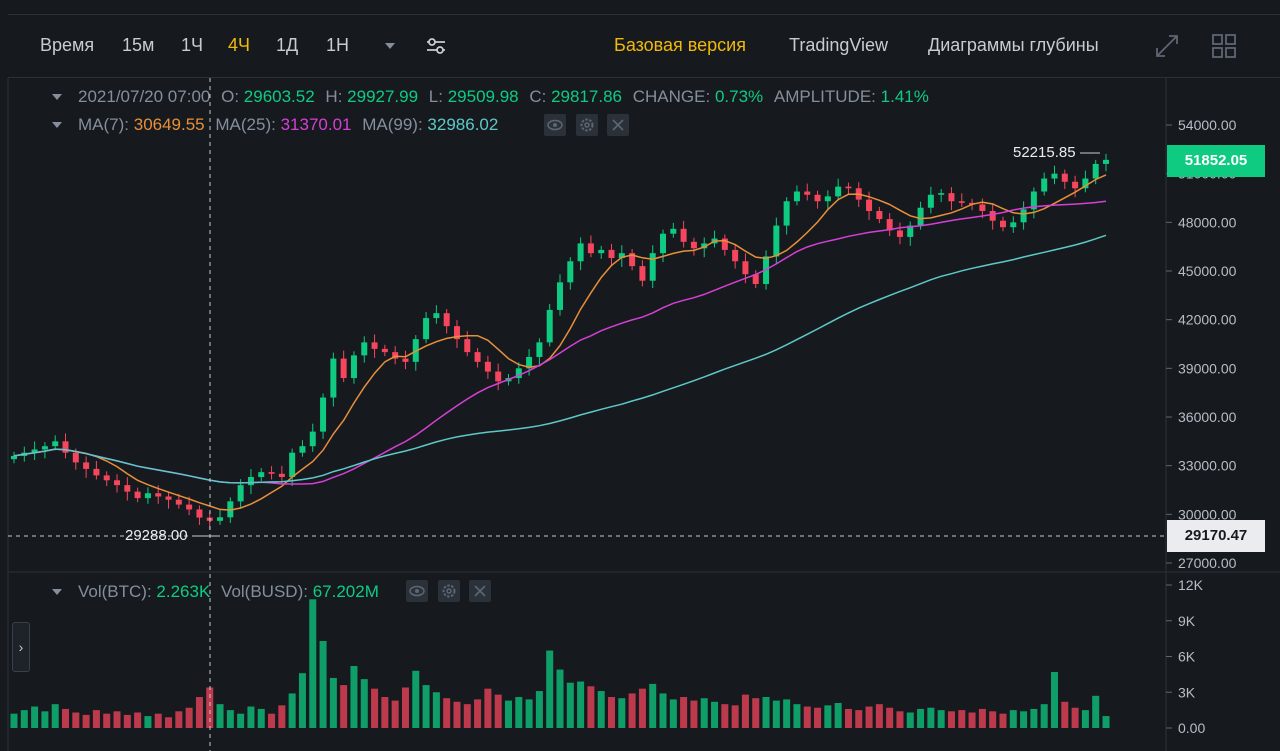  What do you see at coordinates (480, 591) in the screenshot?
I see `vol-remove-button` at bounding box center [480, 591].